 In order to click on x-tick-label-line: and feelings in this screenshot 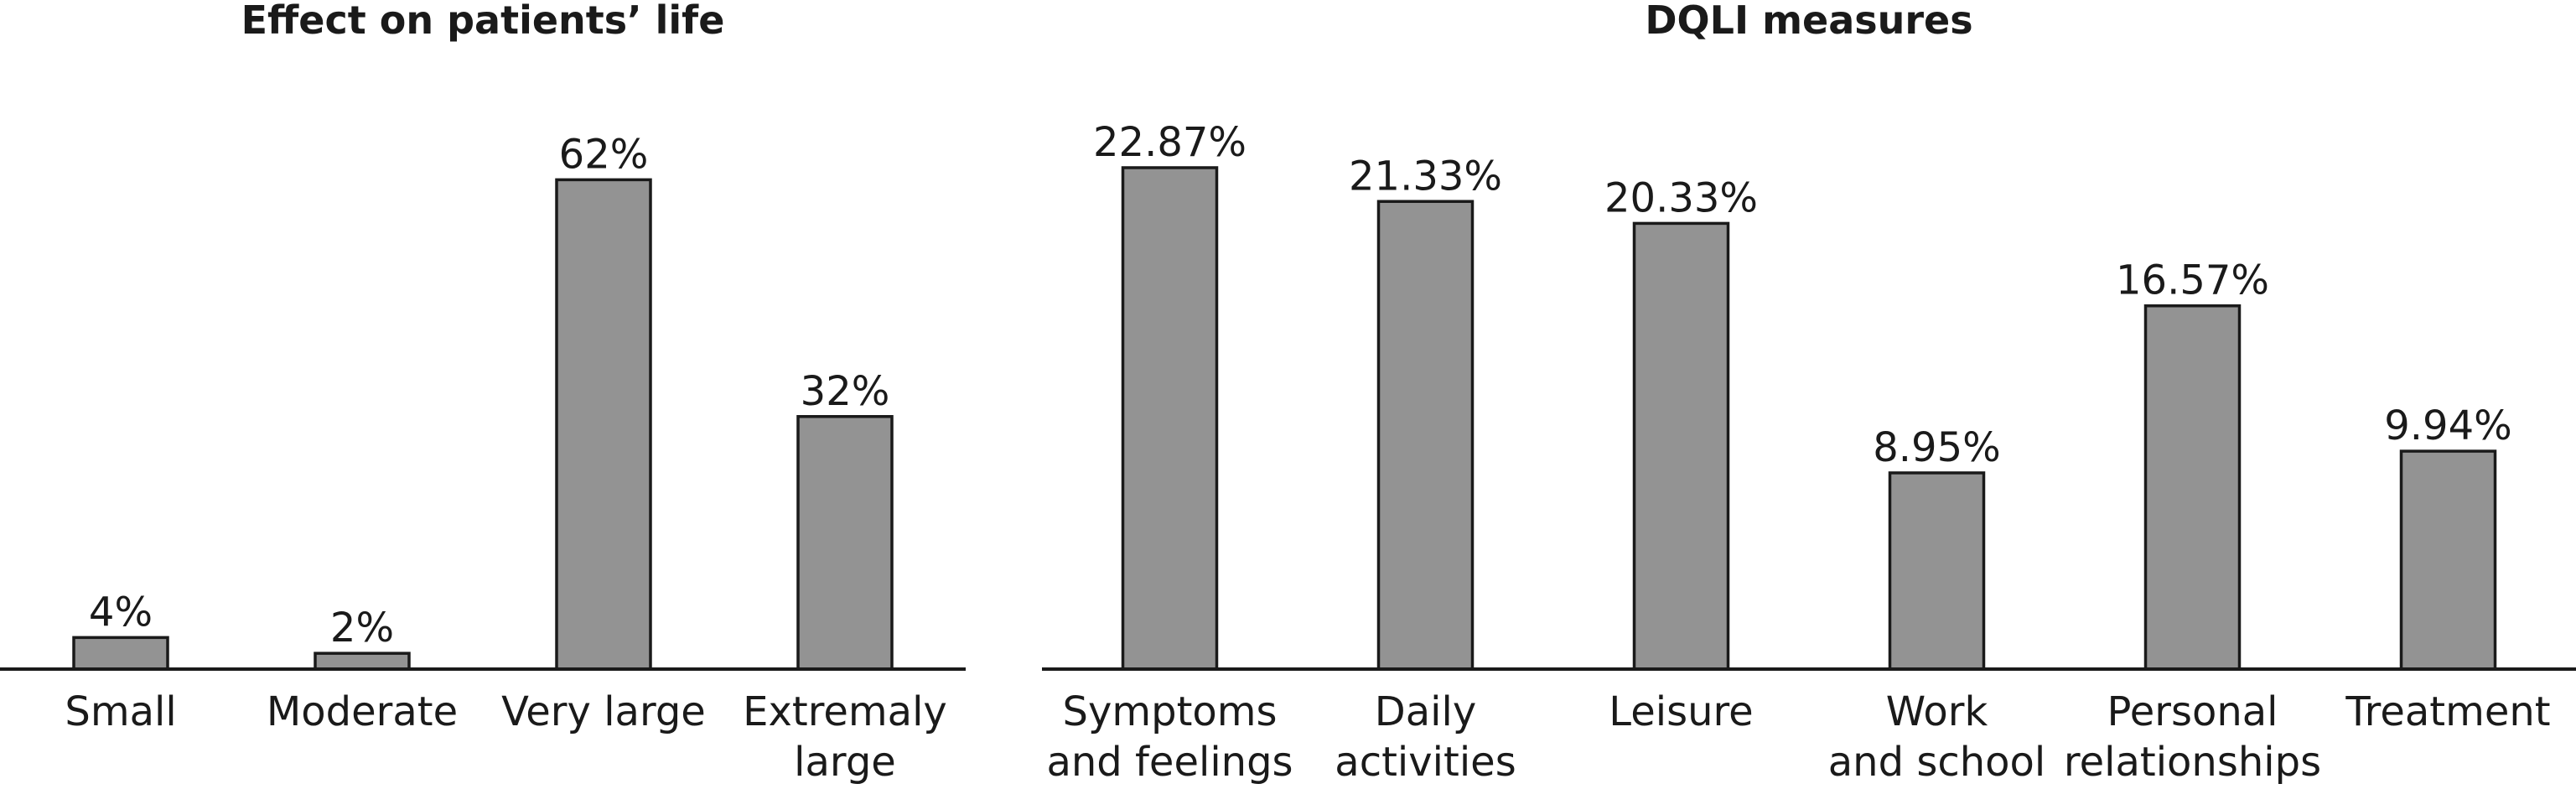, I will do `click(1169, 762)`.